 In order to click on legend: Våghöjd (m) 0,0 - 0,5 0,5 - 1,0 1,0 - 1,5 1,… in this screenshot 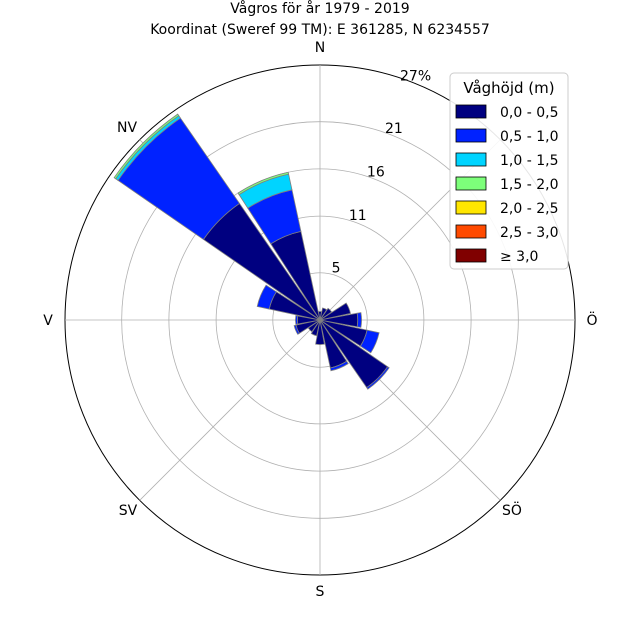, I will do `click(509, 171)`.